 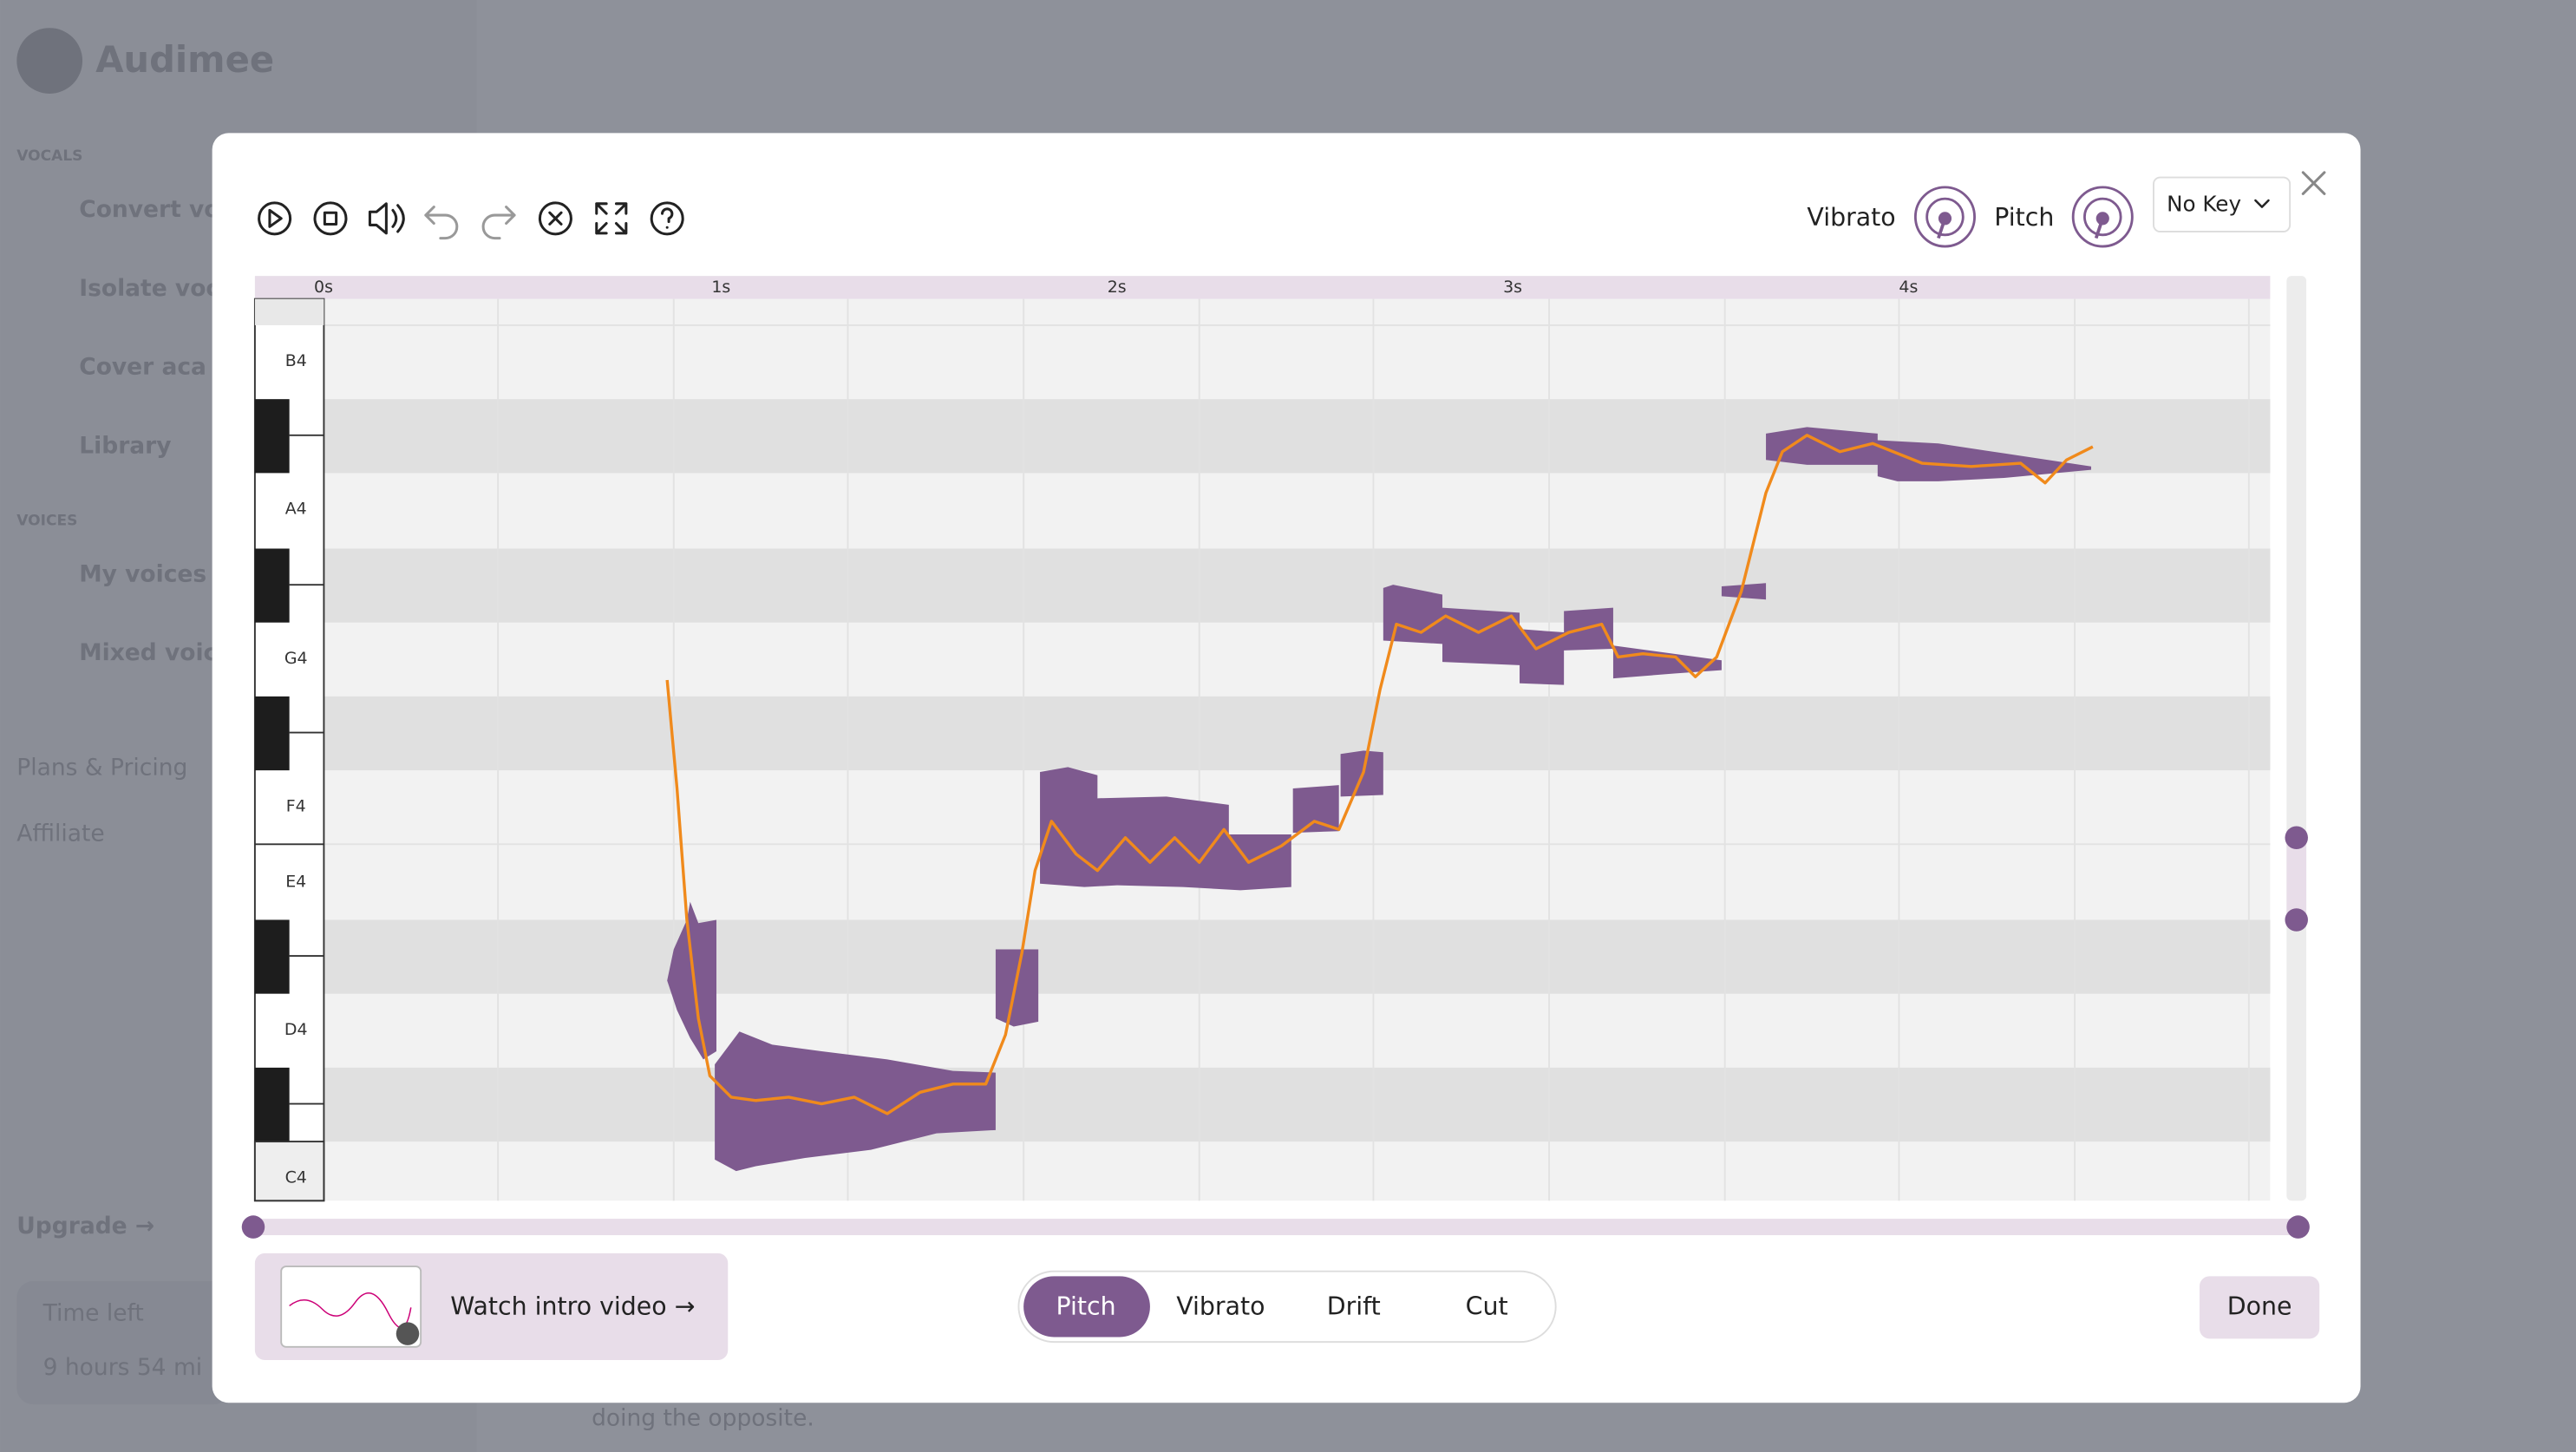 I want to click on nav-item: Library, so click(x=125, y=446).